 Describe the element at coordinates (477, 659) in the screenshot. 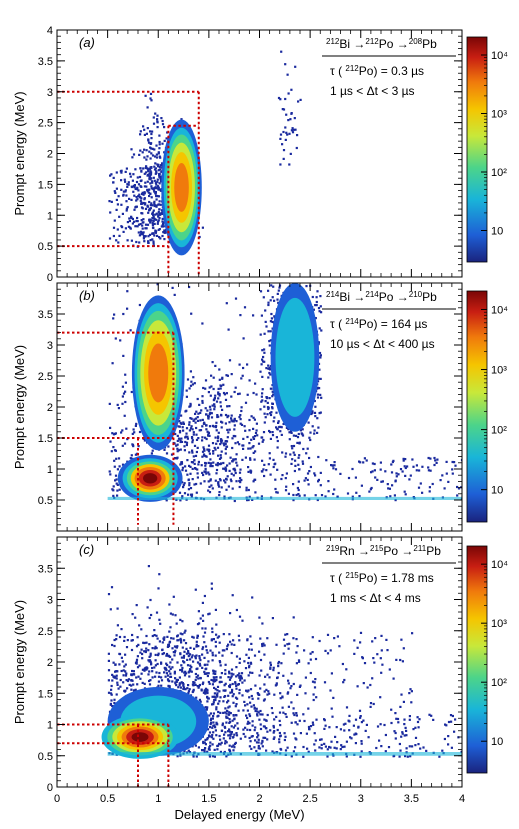

I see `colorbar-gradient` at that location.